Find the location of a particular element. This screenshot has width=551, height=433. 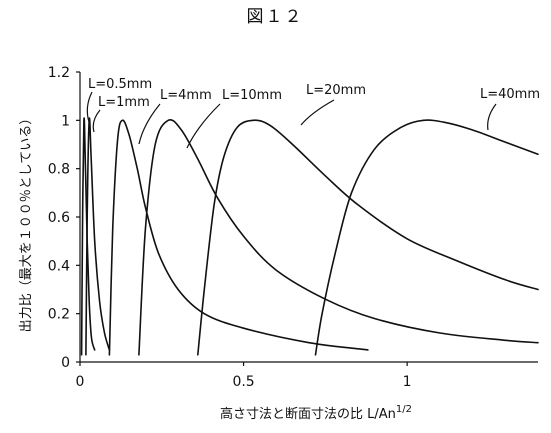

x-tick-label: 0.5 is located at coordinates (243, 382).